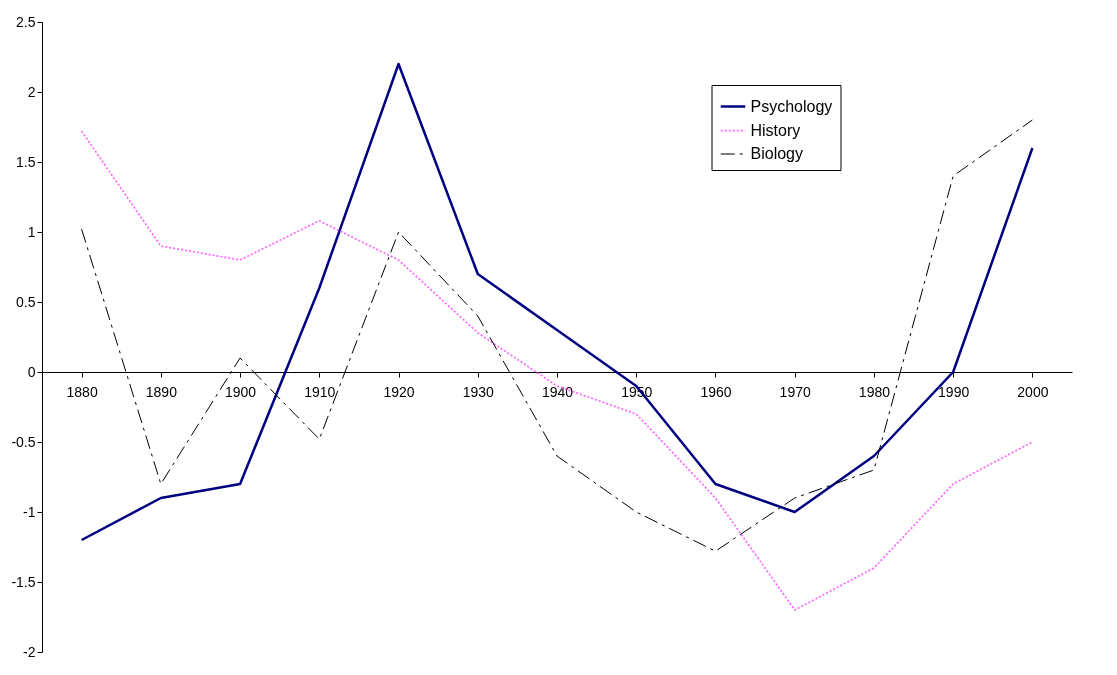 The image size is (1117, 675). What do you see at coordinates (954, 391) in the screenshot?
I see `x-tick-label: 1990` at bounding box center [954, 391].